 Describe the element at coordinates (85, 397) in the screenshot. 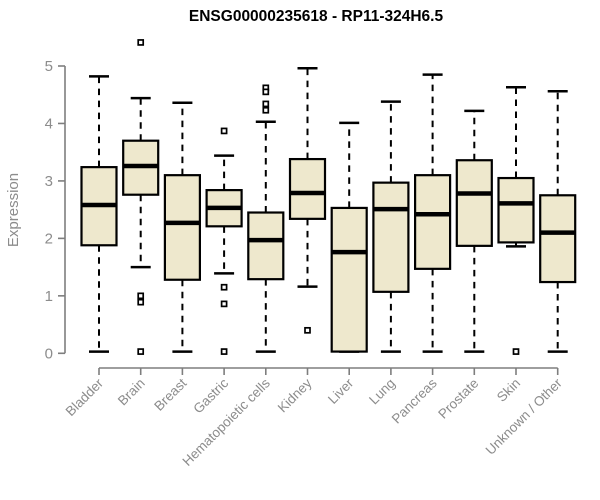

I see `x-axis-label-bladder: Bladder` at that location.